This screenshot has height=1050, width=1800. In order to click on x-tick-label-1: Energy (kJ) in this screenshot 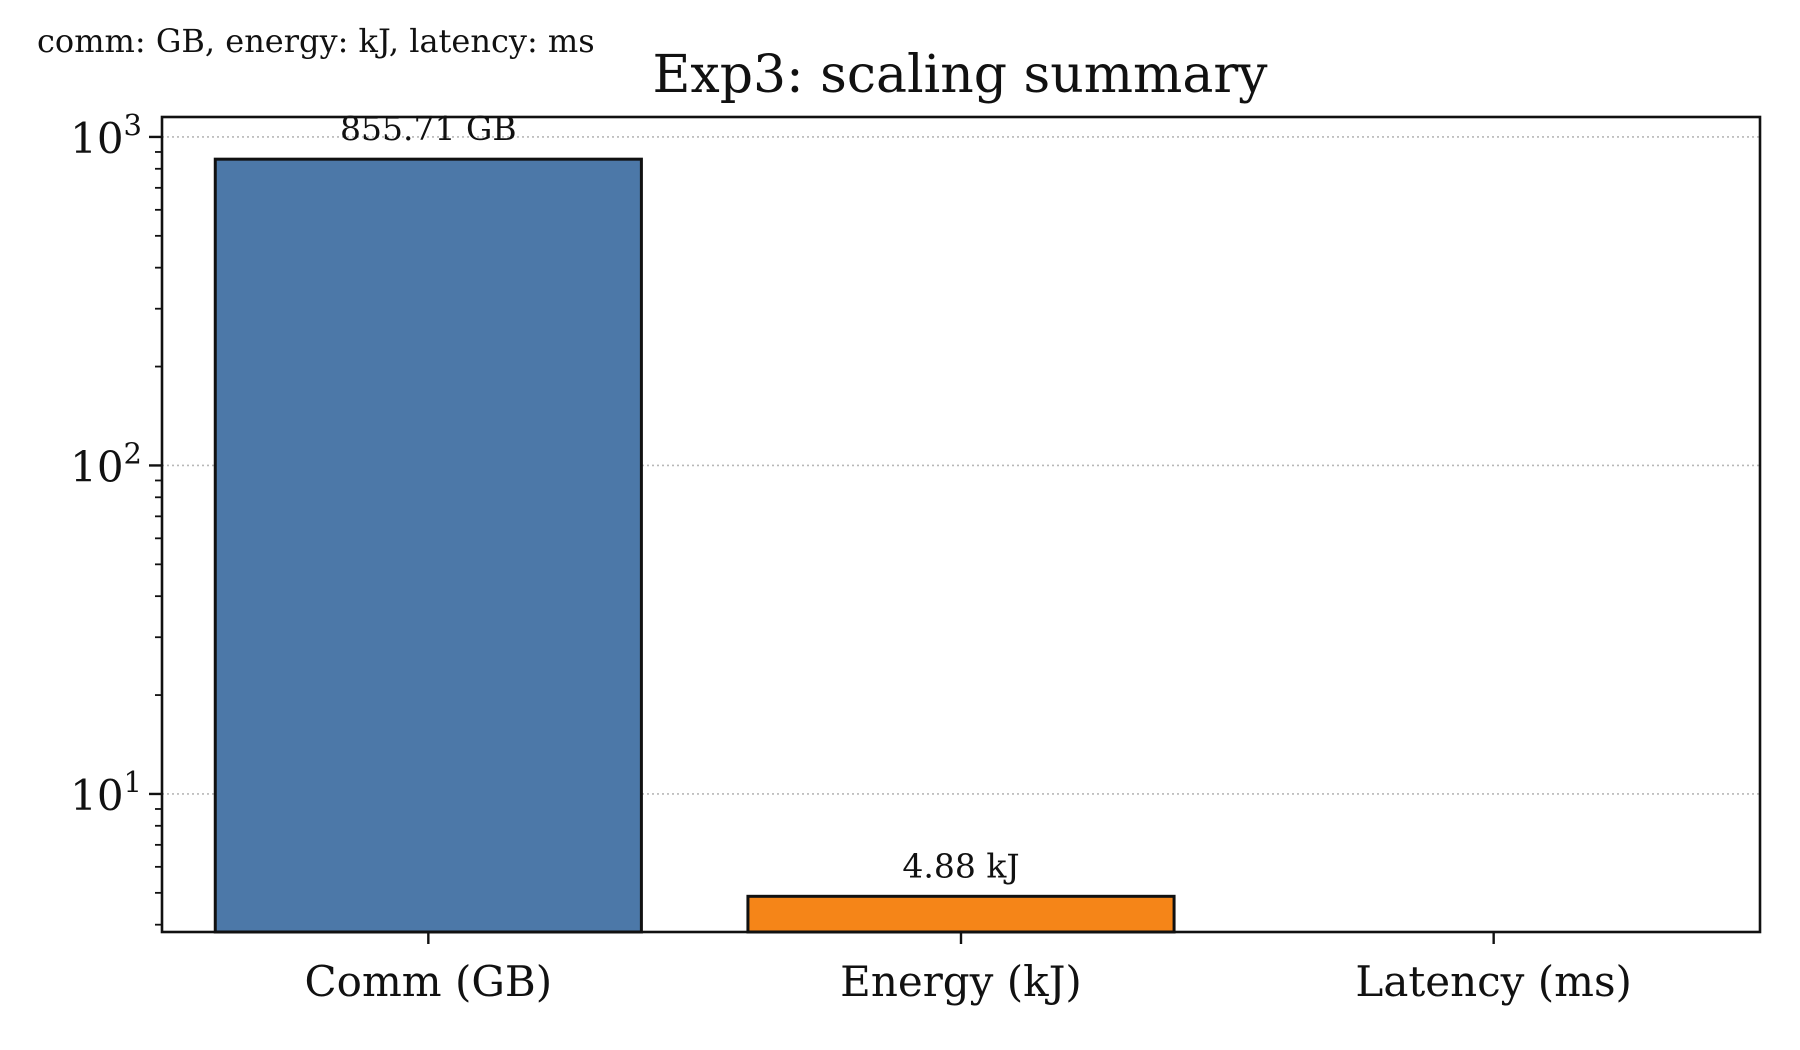, I will do `click(961, 981)`.